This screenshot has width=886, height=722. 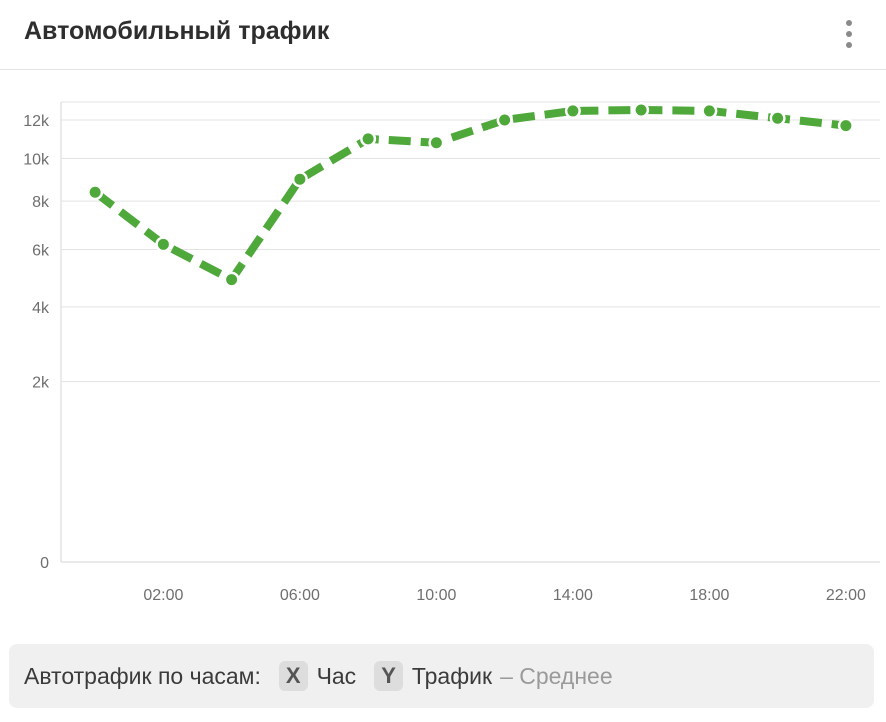 I want to click on x-axis-ticks: 02:00 06:00 10:00 14:00 18:00 22:00, so click(x=504, y=595).